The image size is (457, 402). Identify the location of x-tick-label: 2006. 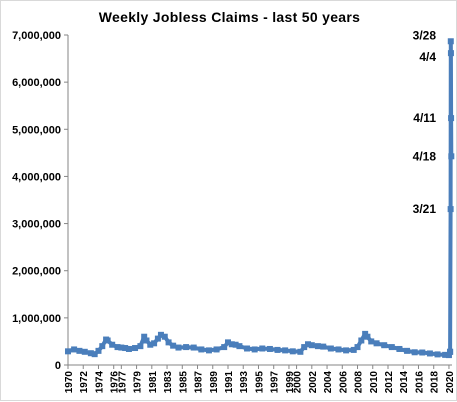
(343, 382).